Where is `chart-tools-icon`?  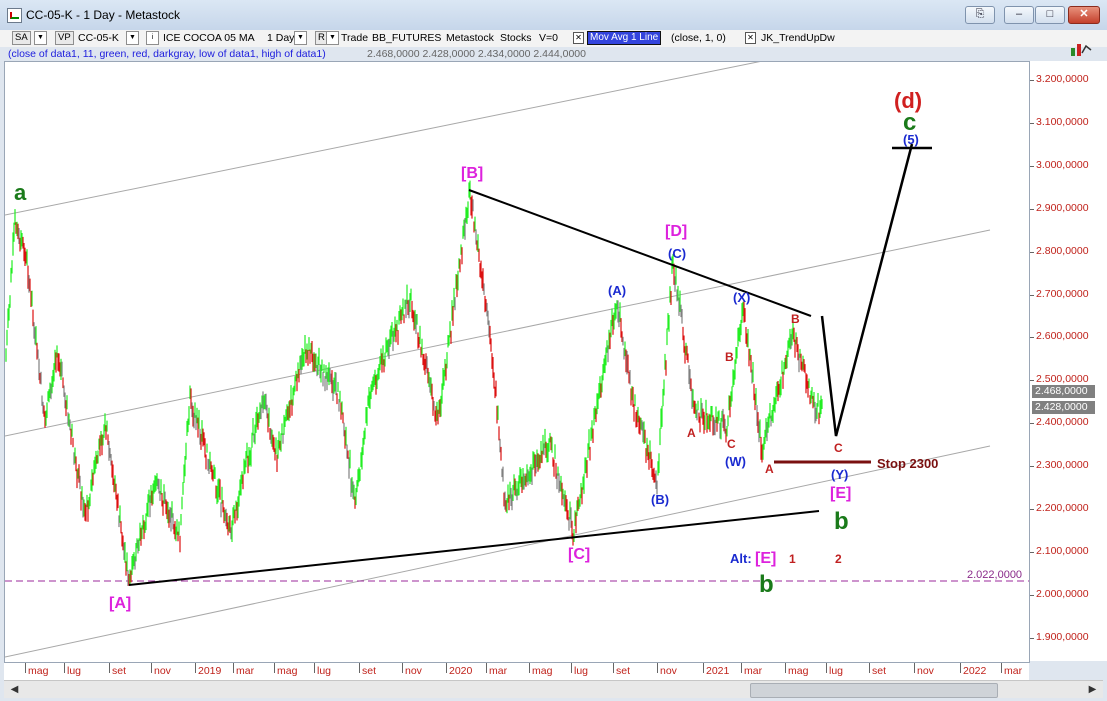 chart-tools-icon is located at coordinates (1081, 49).